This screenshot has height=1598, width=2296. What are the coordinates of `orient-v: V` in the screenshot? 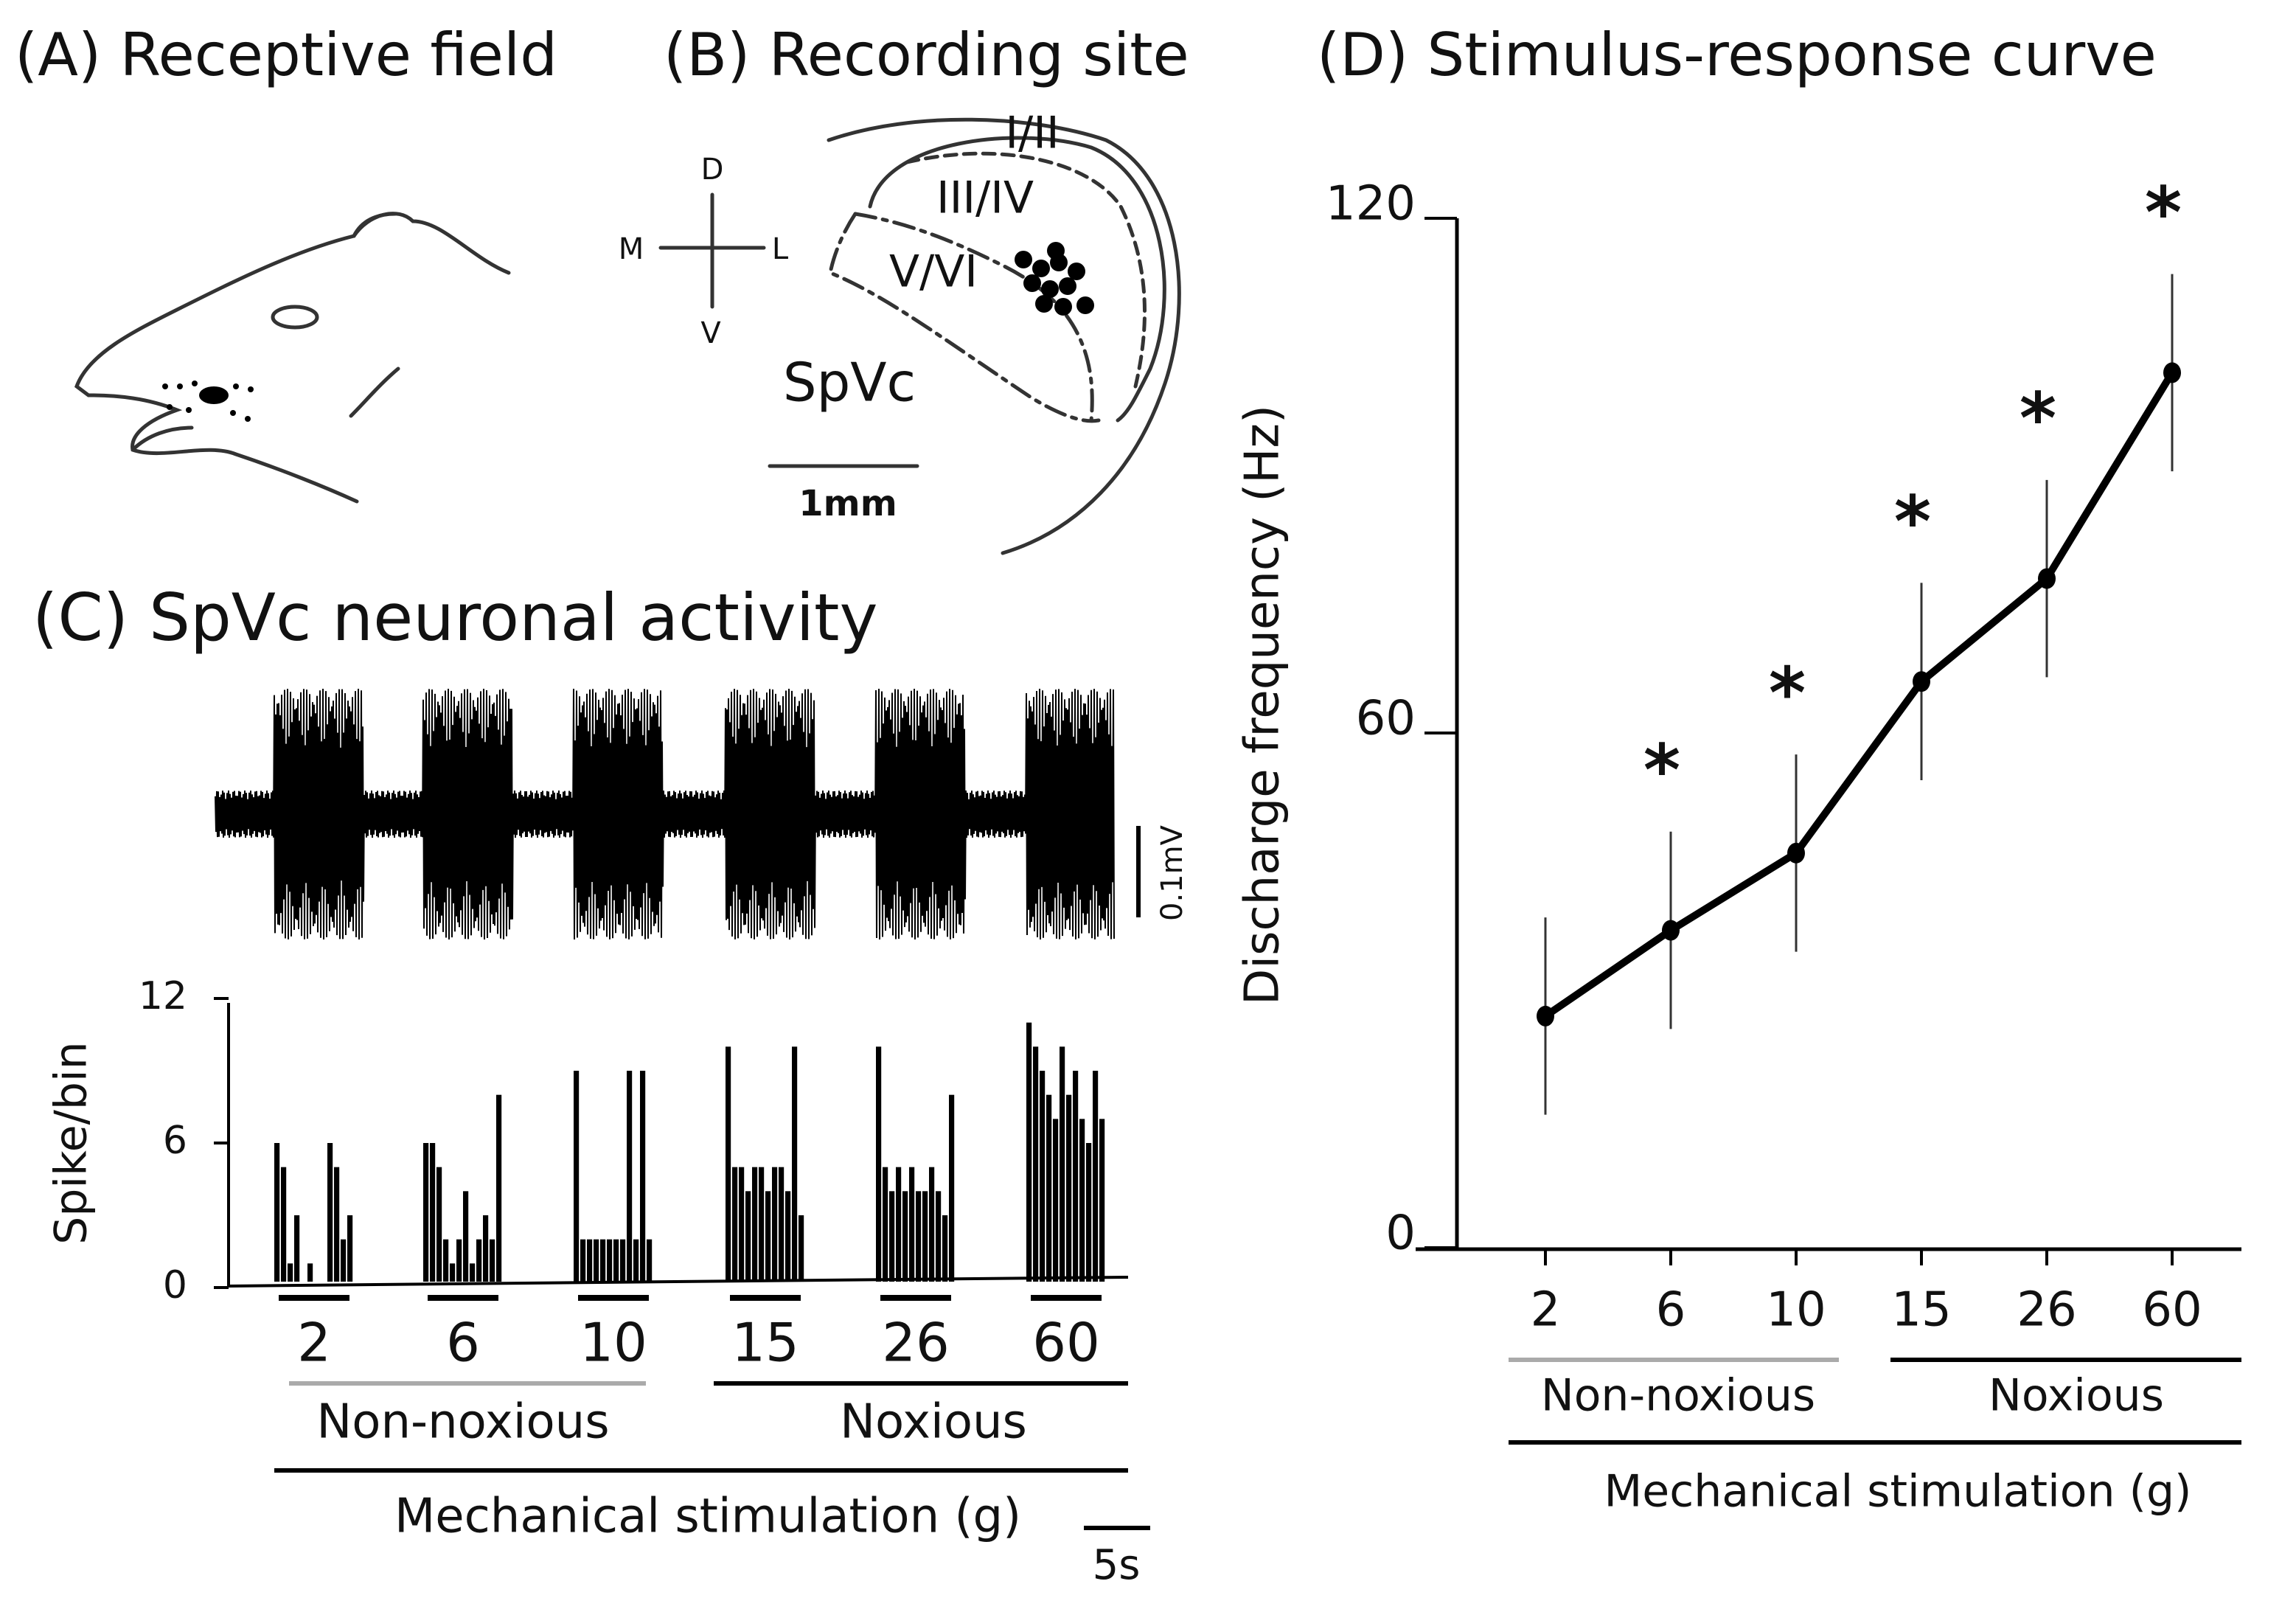 It's located at (710, 333).